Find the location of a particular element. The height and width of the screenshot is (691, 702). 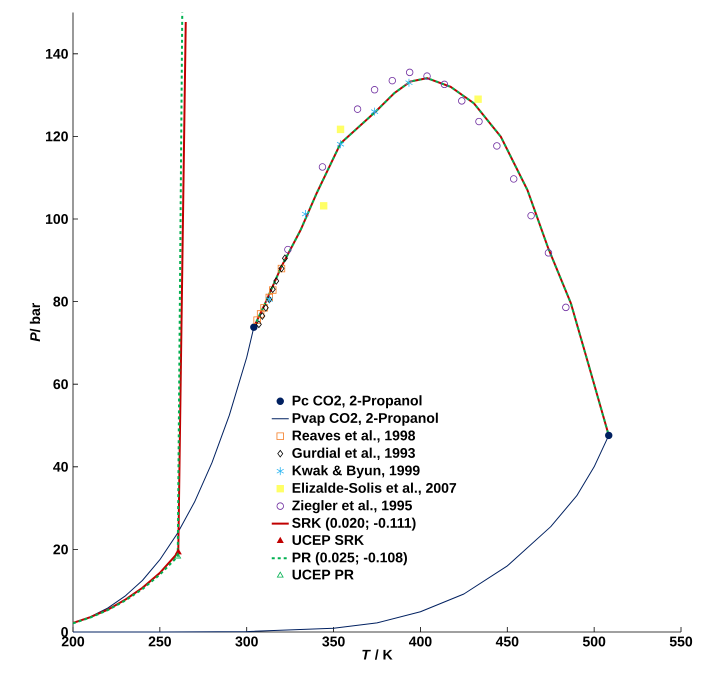

x-tick-label: 350 is located at coordinates (333, 641).